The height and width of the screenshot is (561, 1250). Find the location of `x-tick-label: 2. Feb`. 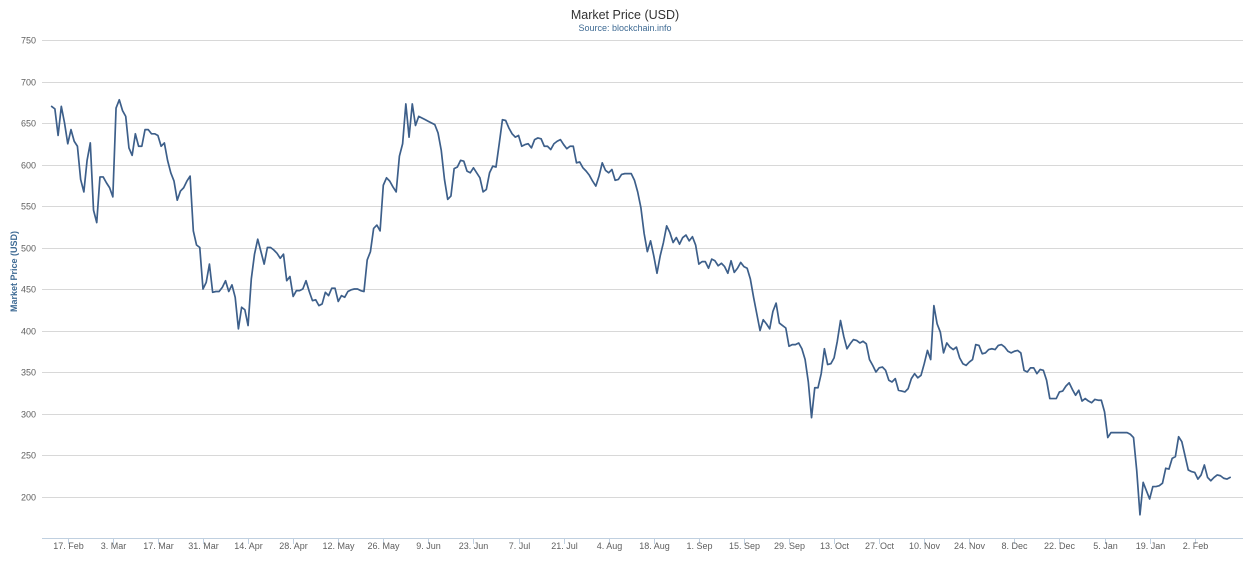

x-tick-label: 2. Feb is located at coordinates (1196, 546).